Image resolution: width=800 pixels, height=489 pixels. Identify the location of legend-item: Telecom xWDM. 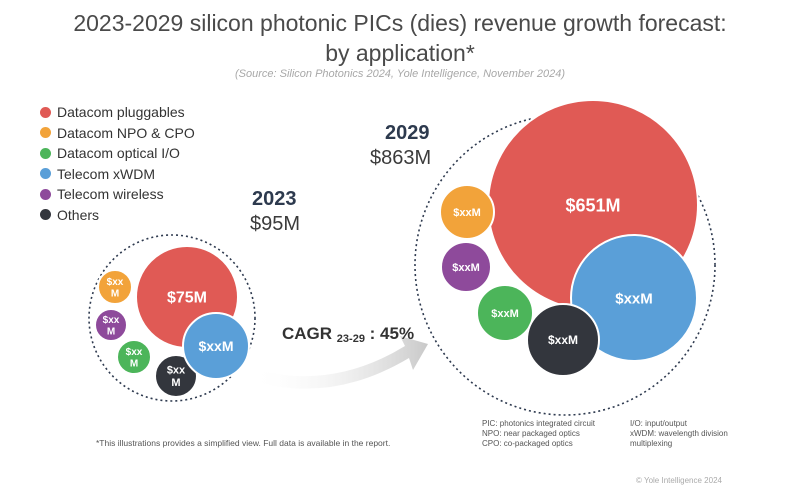
(117, 174).